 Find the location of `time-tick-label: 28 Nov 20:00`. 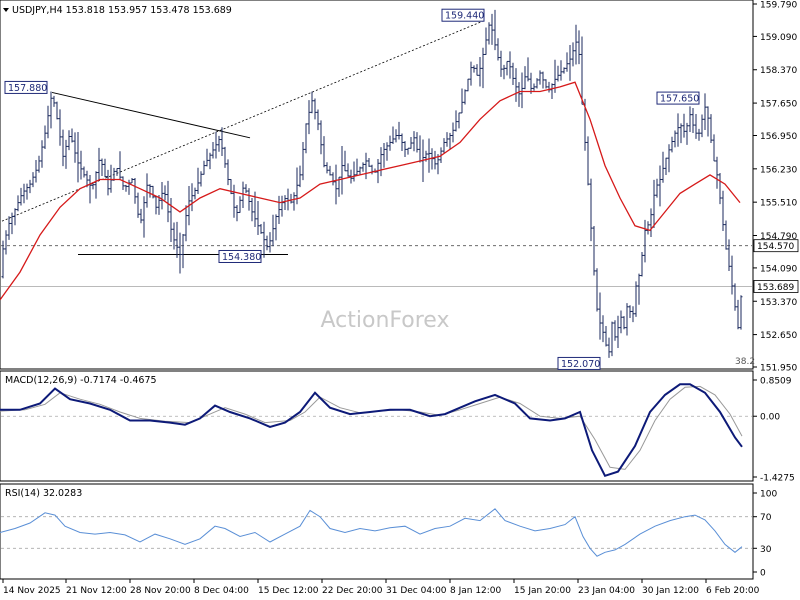

time-tick-label: 28 Nov 20:00 is located at coordinates (160, 591).